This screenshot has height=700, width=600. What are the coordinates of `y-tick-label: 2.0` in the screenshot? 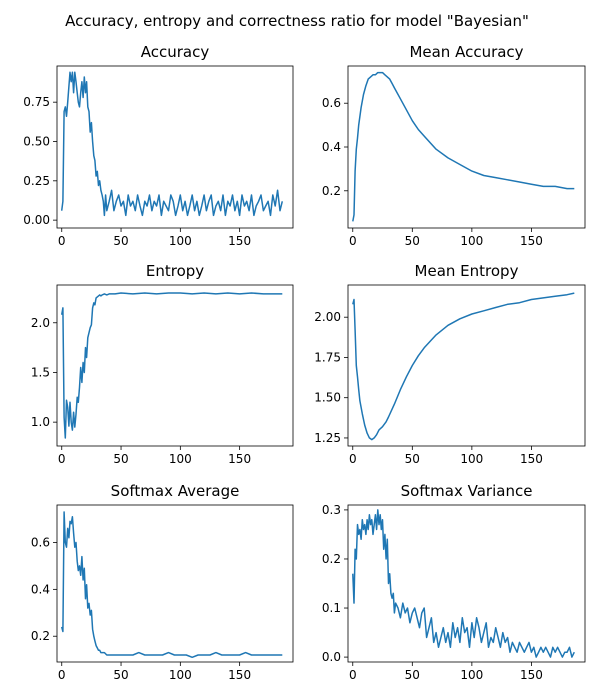 It's located at (40, 323).